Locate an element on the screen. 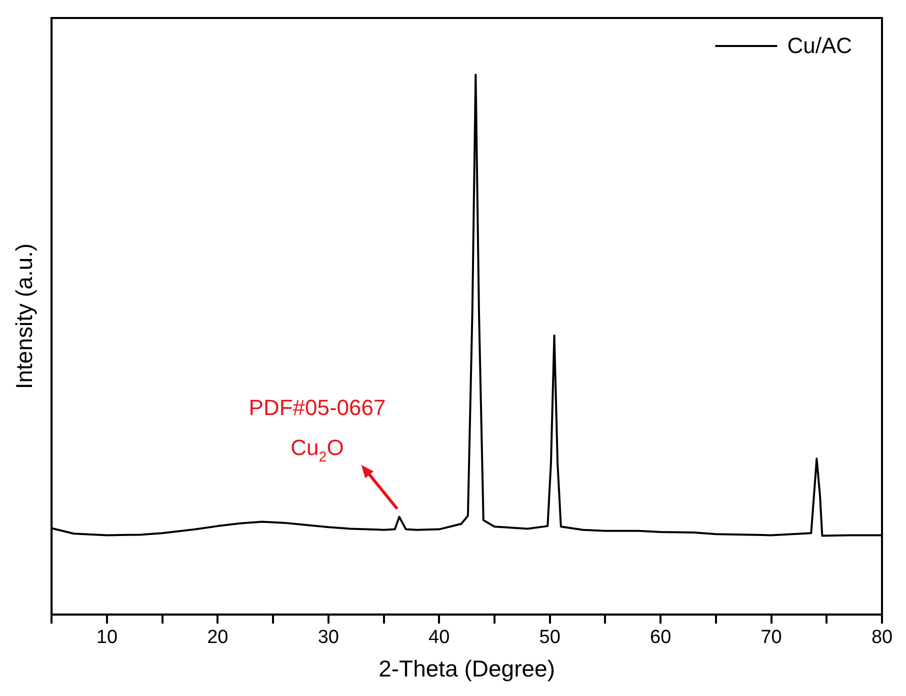  x-tick-label: 80 is located at coordinates (882, 637).